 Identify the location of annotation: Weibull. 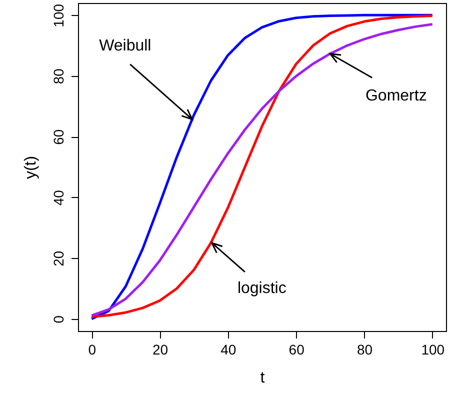
(125, 45).